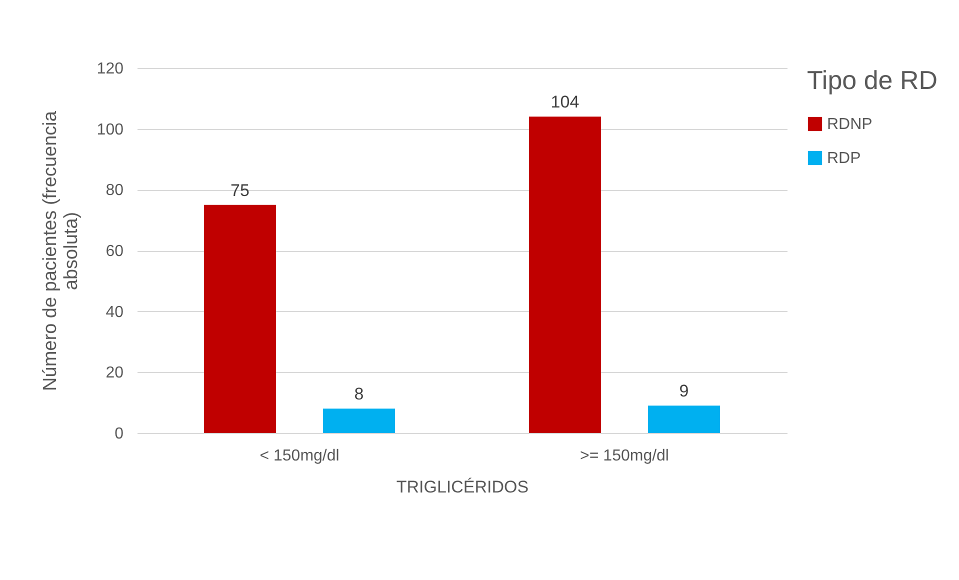  Describe the element at coordinates (115, 251) in the screenshot. I see `y-tick-label: 60` at that location.